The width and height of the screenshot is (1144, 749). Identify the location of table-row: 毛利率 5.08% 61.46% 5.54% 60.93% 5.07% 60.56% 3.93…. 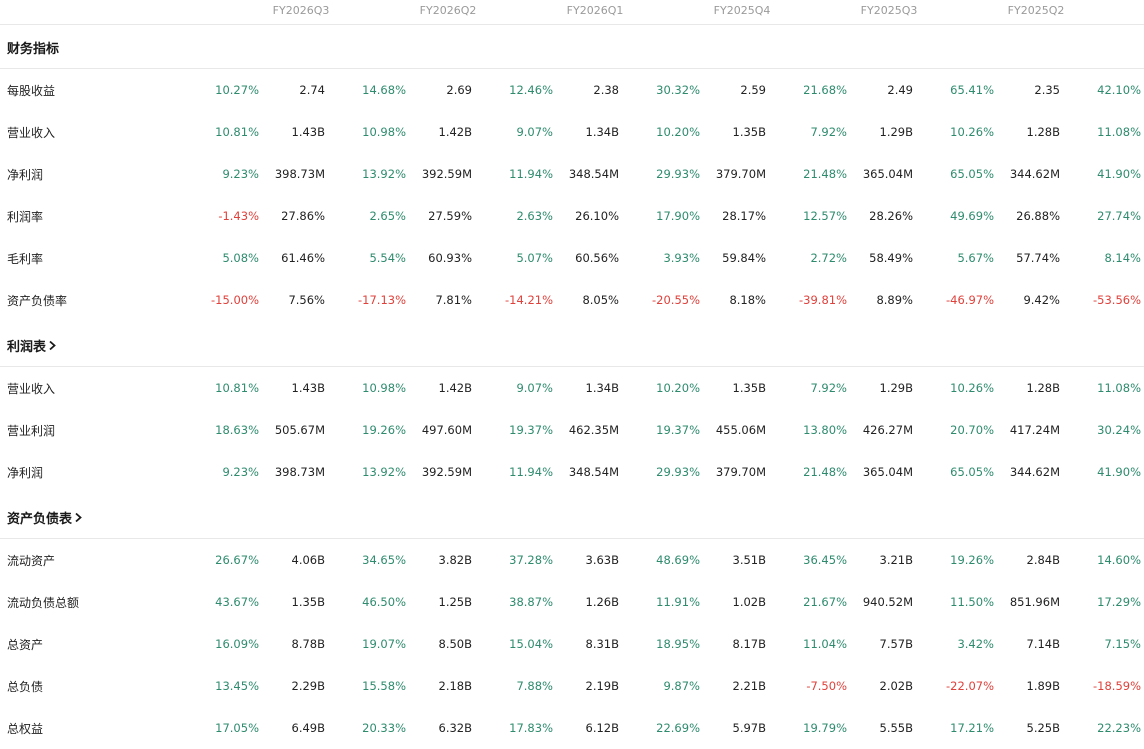
(572, 258).